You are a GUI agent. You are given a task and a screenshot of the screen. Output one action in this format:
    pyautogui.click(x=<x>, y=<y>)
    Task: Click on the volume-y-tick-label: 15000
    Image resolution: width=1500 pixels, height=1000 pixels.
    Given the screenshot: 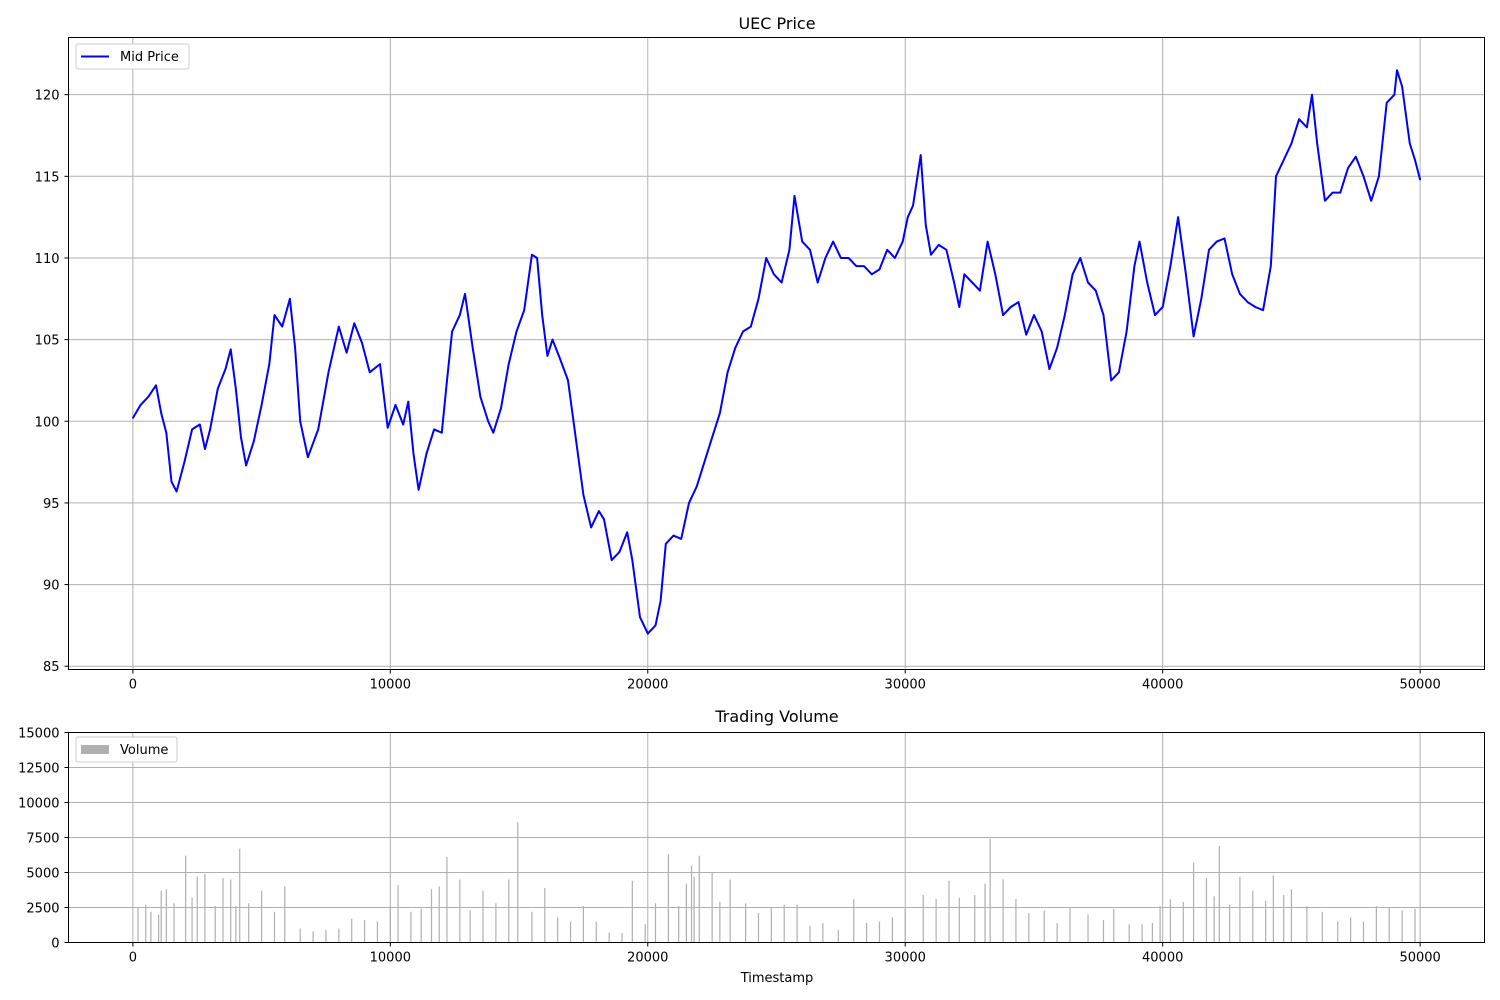 What is the action you would take?
    pyautogui.click(x=38, y=734)
    